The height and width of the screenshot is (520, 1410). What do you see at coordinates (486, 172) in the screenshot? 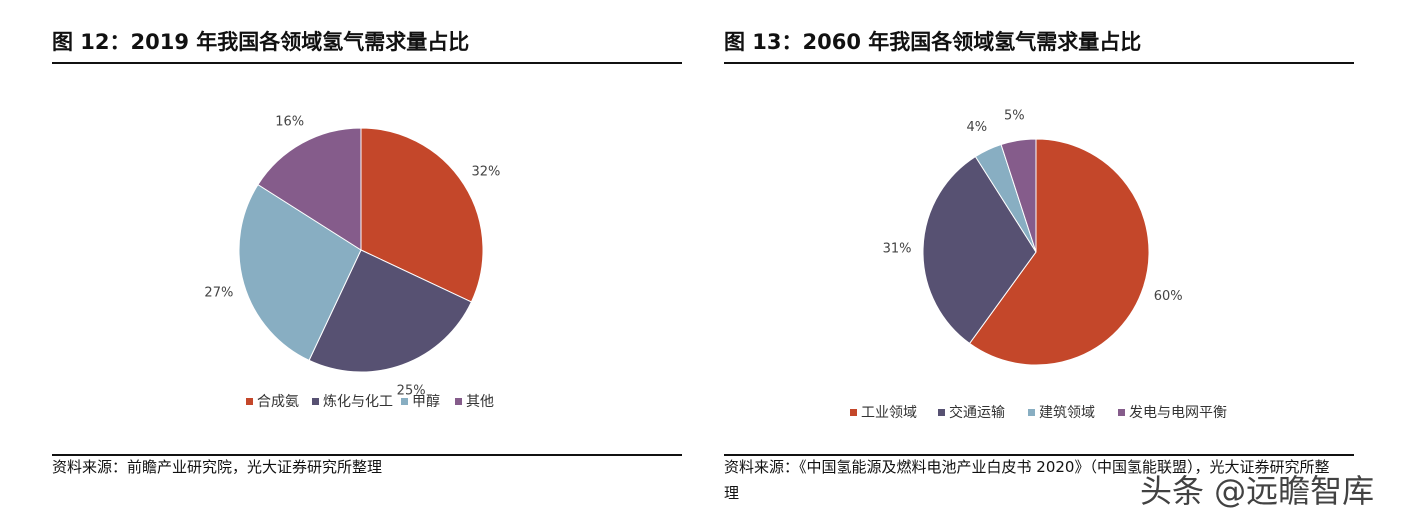
I see `data-label: 32%` at bounding box center [486, 172].